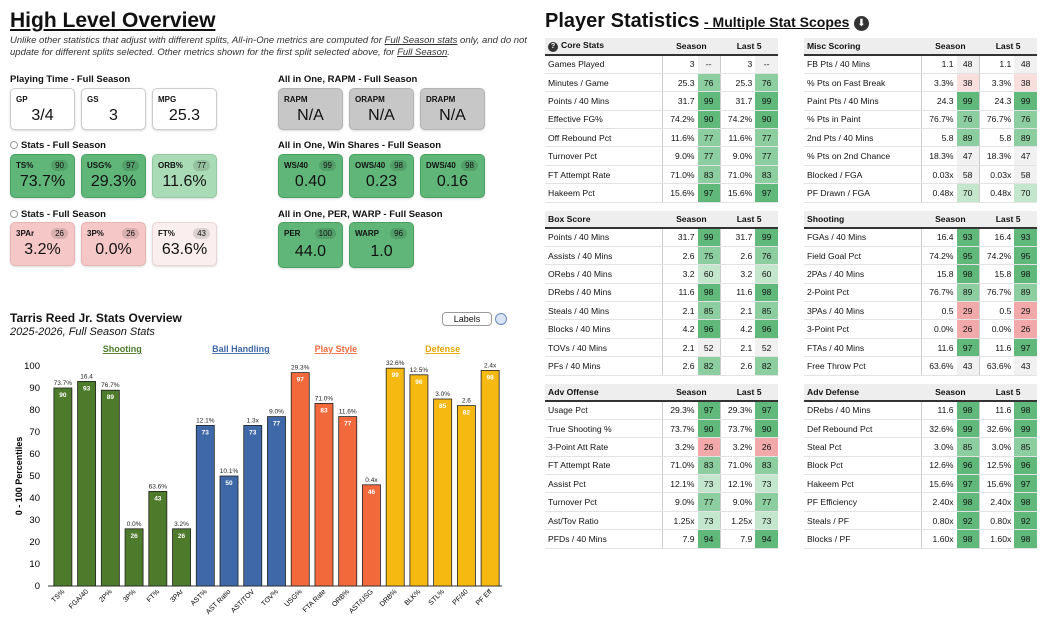  Describe the element at coordinates (680, 348) in the screenshot. I see `season-value: 2.1` at that location.